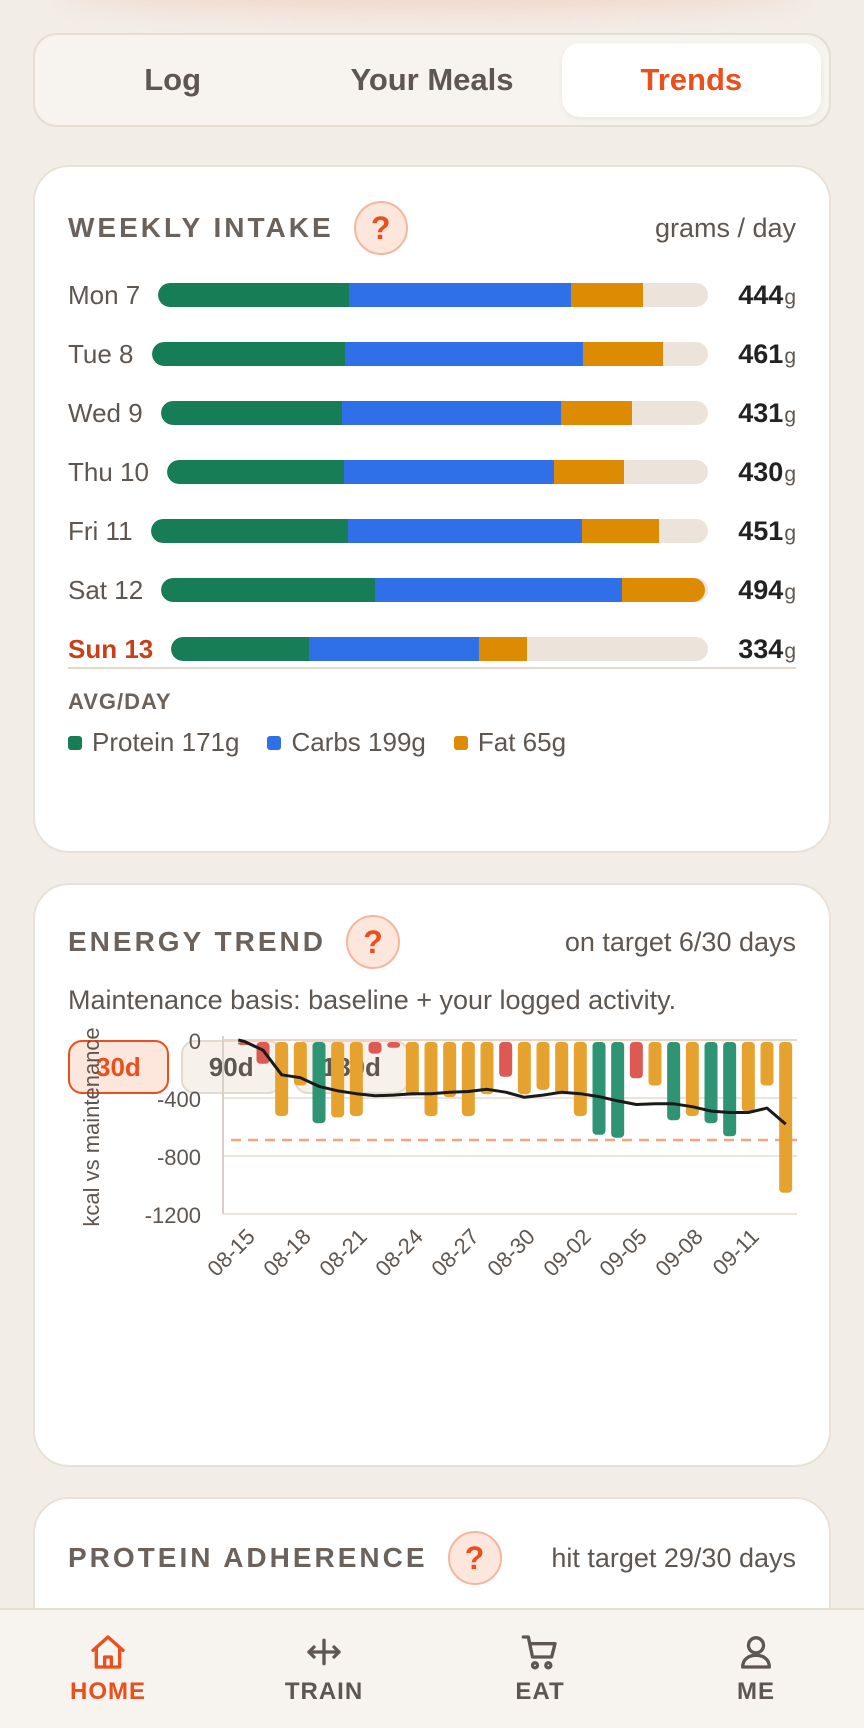 The height and width of the screenshot is (1728, 864). Describe the element at coordinates (398, 1252) in the screenshot. I see `x-tick-label: 08-24` at that location.